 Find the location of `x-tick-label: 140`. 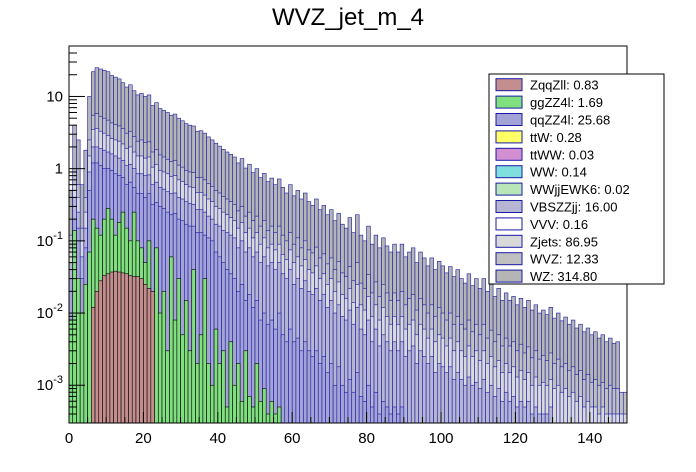

x-tick-label: 140 is located at coordinates (589, 438).